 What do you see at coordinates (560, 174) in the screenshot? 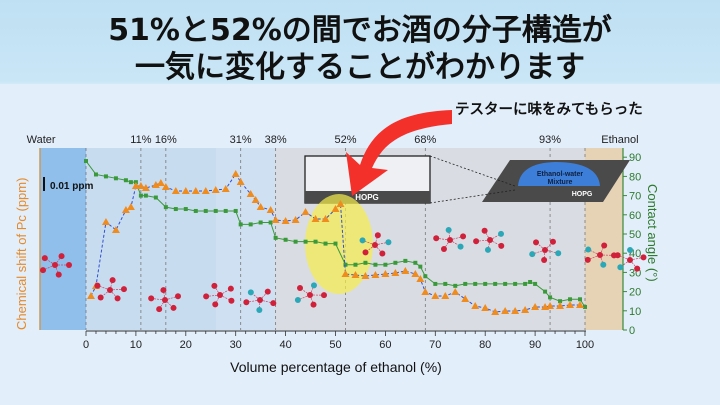
I see `svg-text: Ethanol-water` at bounding box center [560, 174].